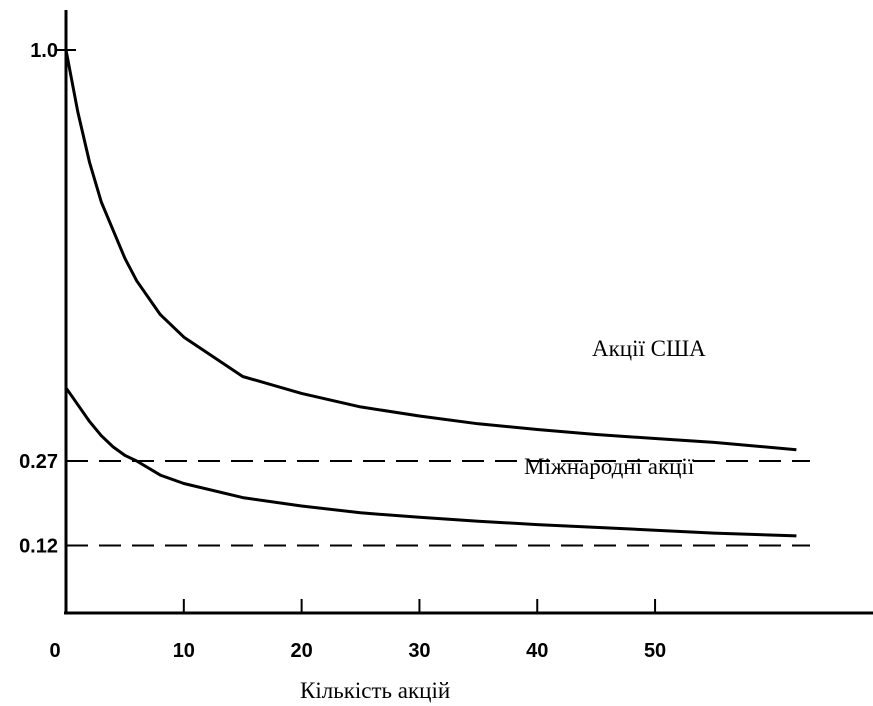  What do you see at coordinates (438, 503) in the screenshot?
I see `reference-lines` at bounding box center [438, 503].